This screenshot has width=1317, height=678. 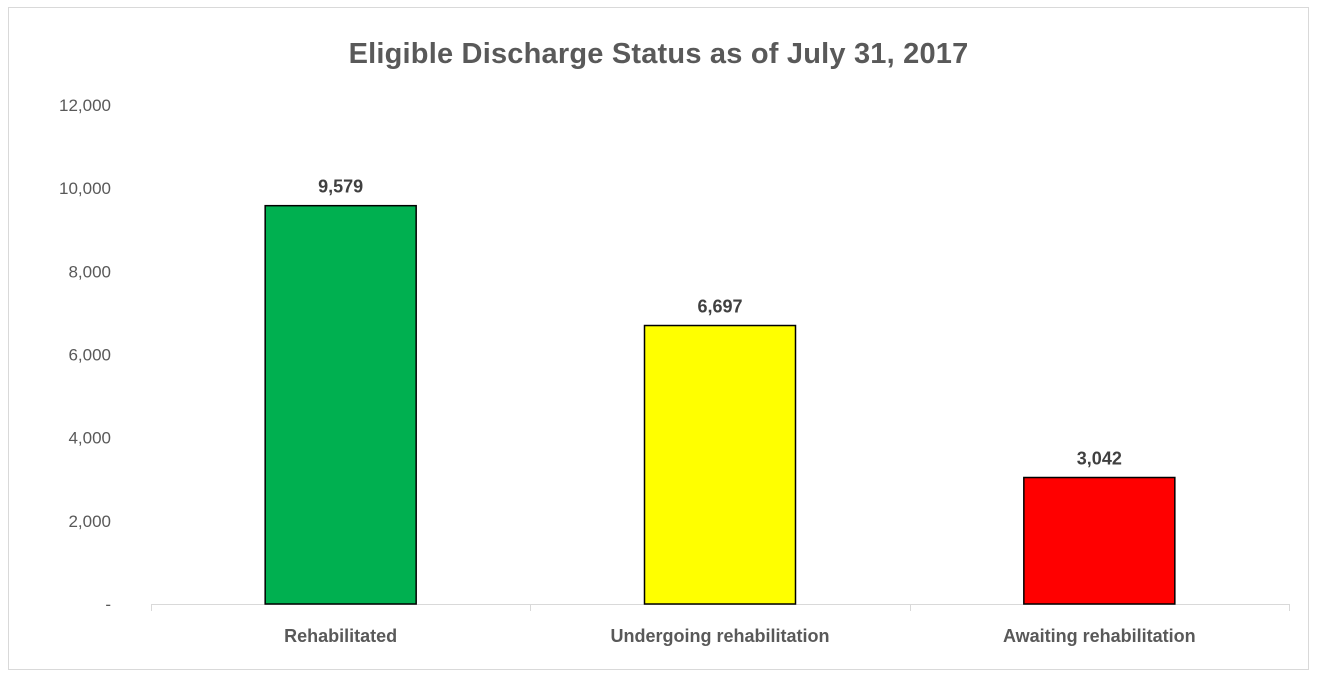 What do you see at coordinates (340, 404) in the screenshot?
I see `bar-rehabilitated` at bounding box center [340, 404].